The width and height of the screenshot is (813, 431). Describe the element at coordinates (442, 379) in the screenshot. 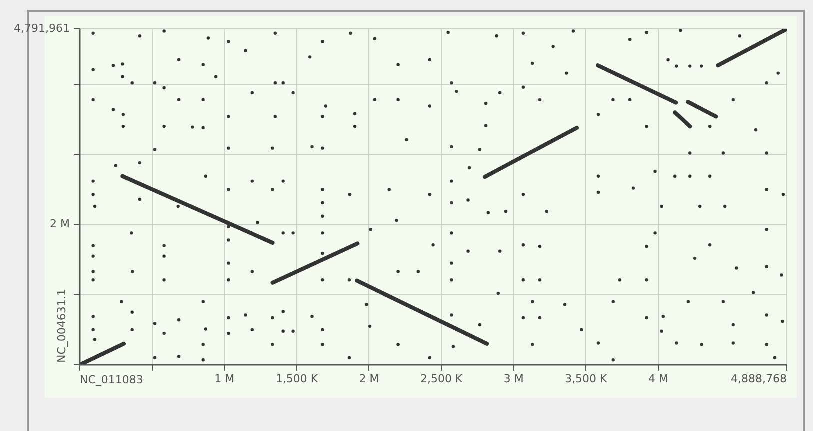

I see `x-tick-label: 2,500 K` at that location.